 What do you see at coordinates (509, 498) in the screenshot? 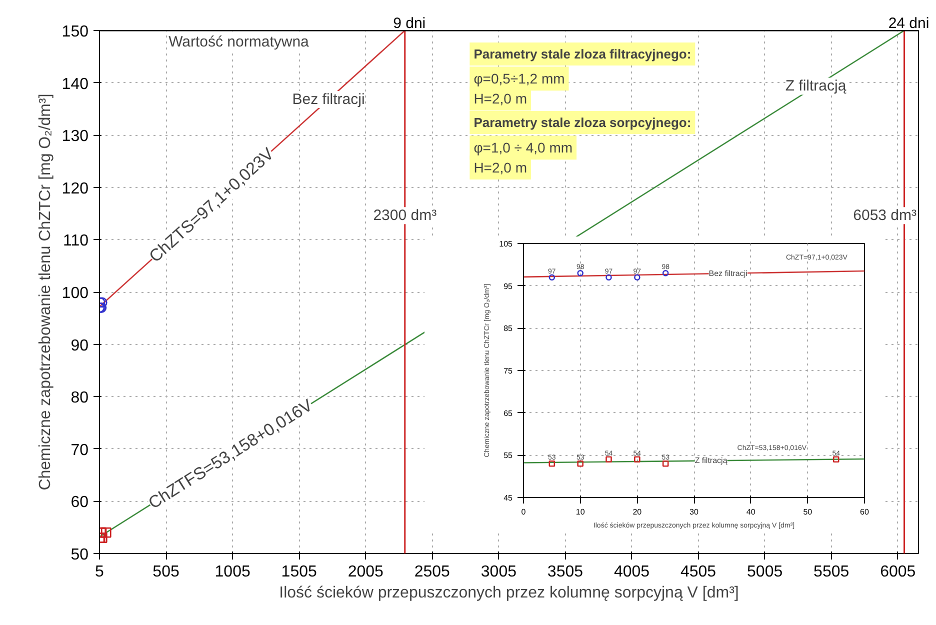
I see `y-tick-label: 45` at bounding box center [509, 498].